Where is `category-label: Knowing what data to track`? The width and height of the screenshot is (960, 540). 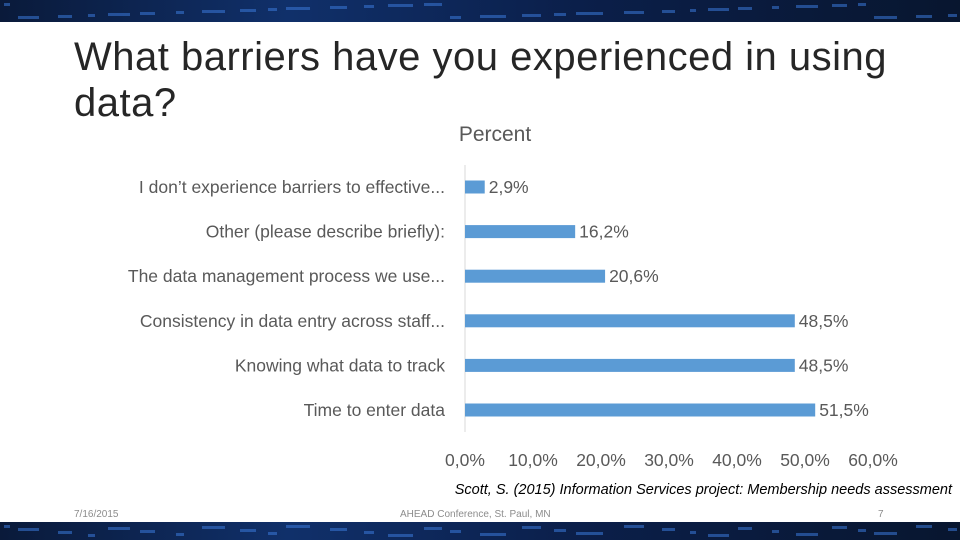
category-label: Knowing what data to track is located at coordinates (340, 365).